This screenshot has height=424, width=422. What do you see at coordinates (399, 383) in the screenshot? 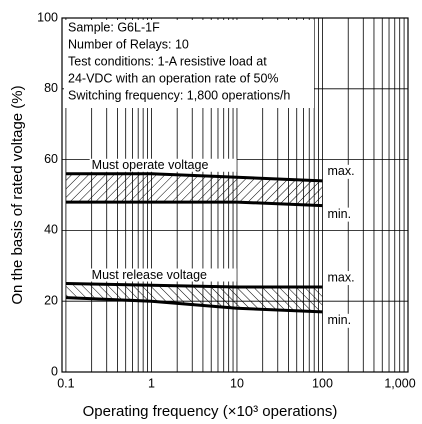
I see `x-tick-label: 1,000` at bounding box center [399, 383].